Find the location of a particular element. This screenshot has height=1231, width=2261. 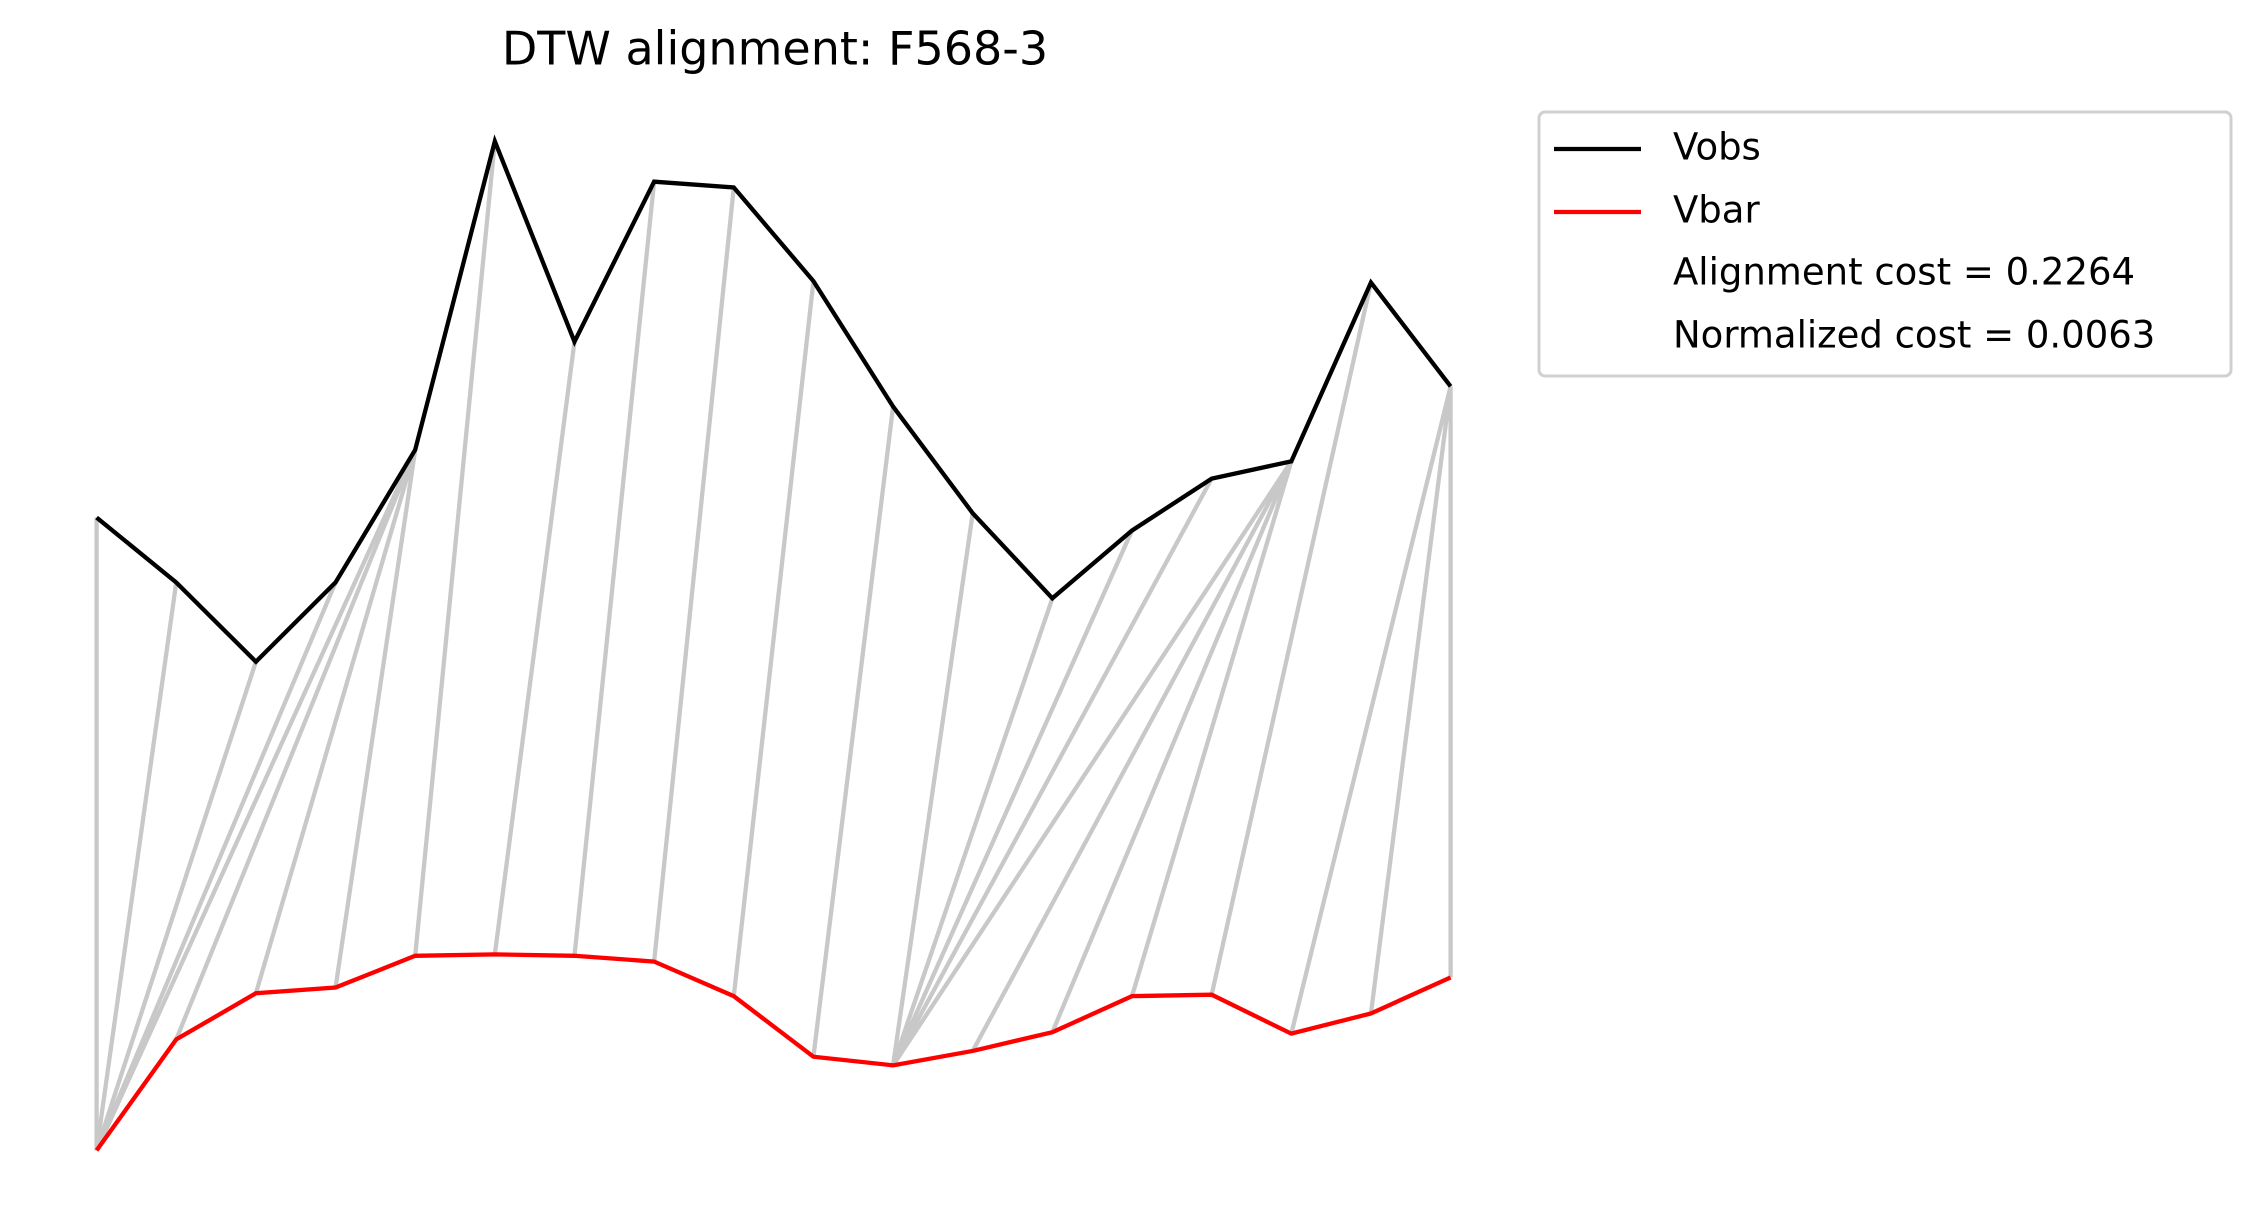

legend-label: Vbar is located at coordinates (1716, 210).